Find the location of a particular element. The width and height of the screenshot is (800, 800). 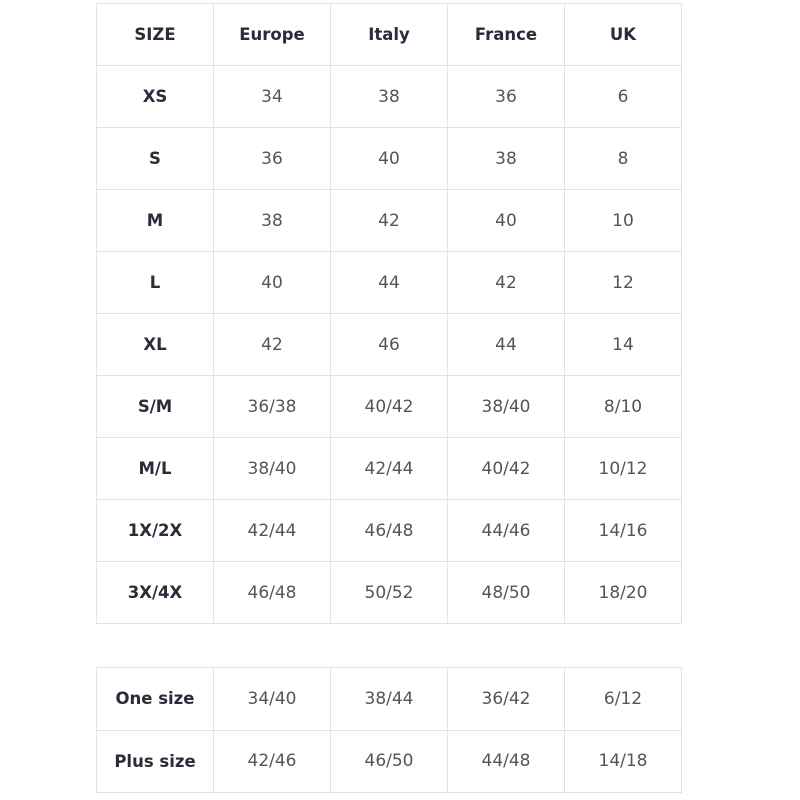

size-value-cell: 42/46 is located at coordinates (272, 761).